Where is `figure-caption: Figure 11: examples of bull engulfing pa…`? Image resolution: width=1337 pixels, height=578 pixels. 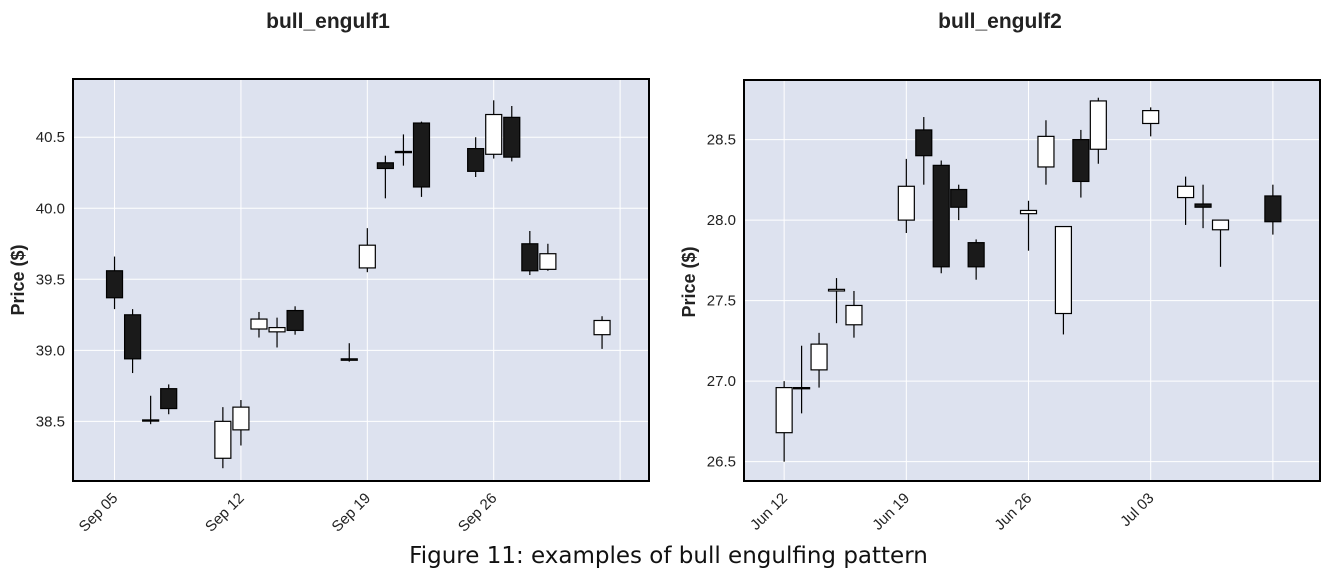 figure-caption: Figure 11: examples of bull engulfing pa… is located at coordinates (668, 556).